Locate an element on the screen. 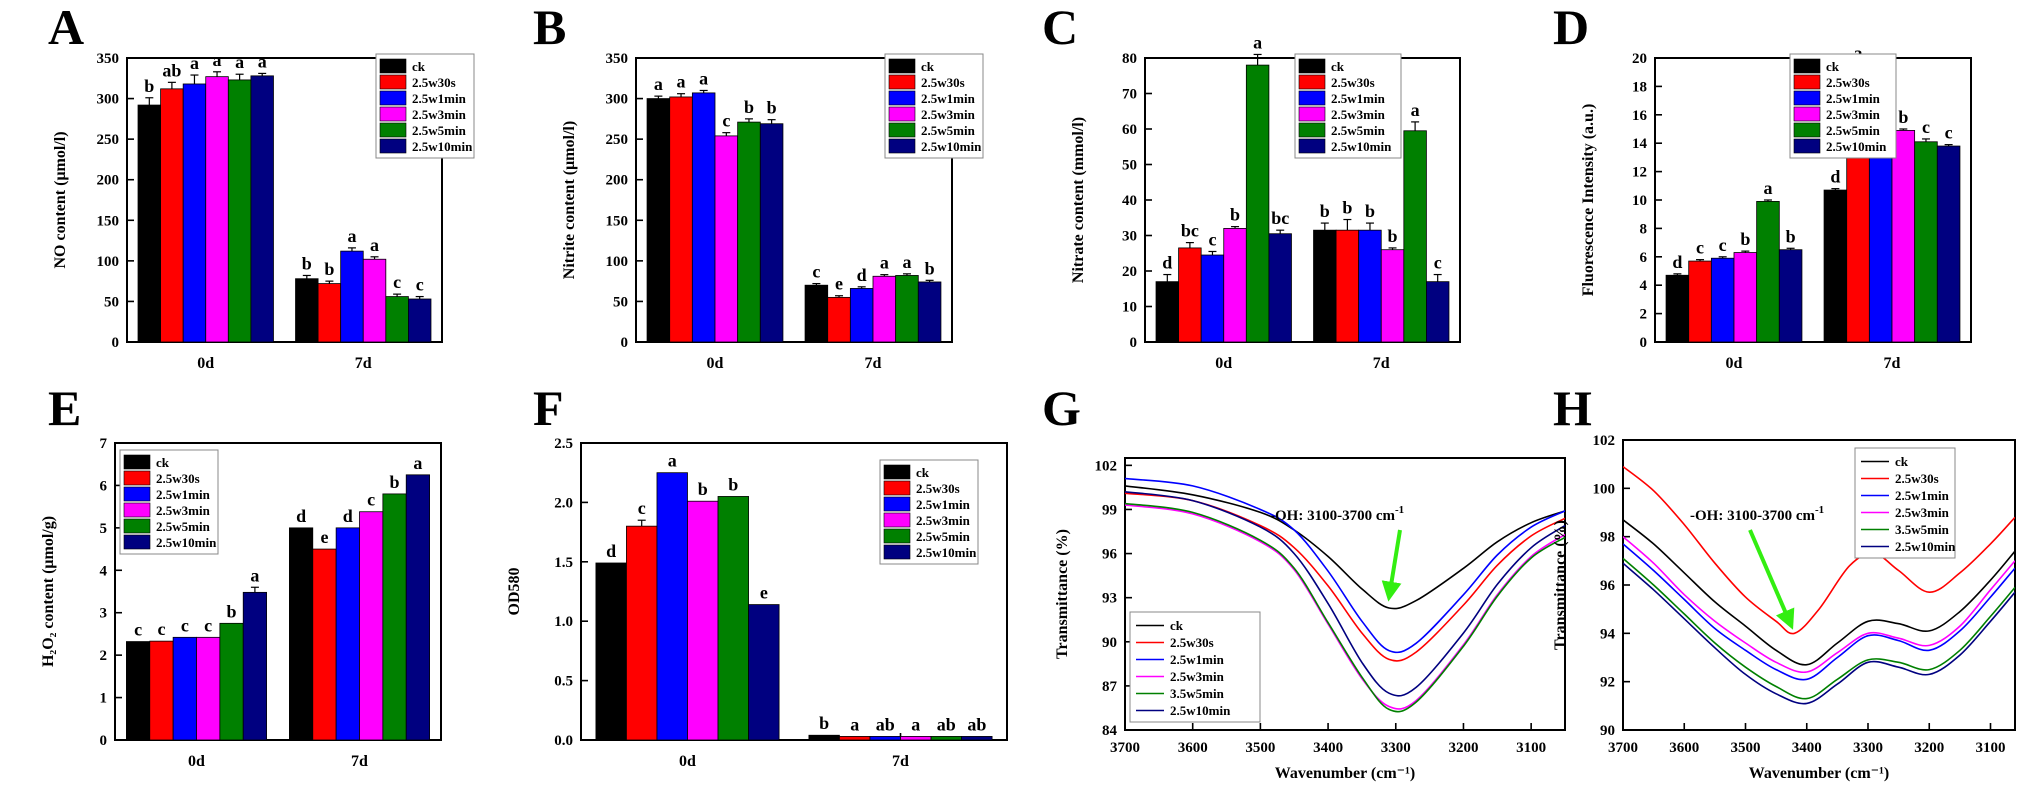 The height and width of the screenshot is (808, 2020). category-label-E: 0d is located at coordinates (196, 761).